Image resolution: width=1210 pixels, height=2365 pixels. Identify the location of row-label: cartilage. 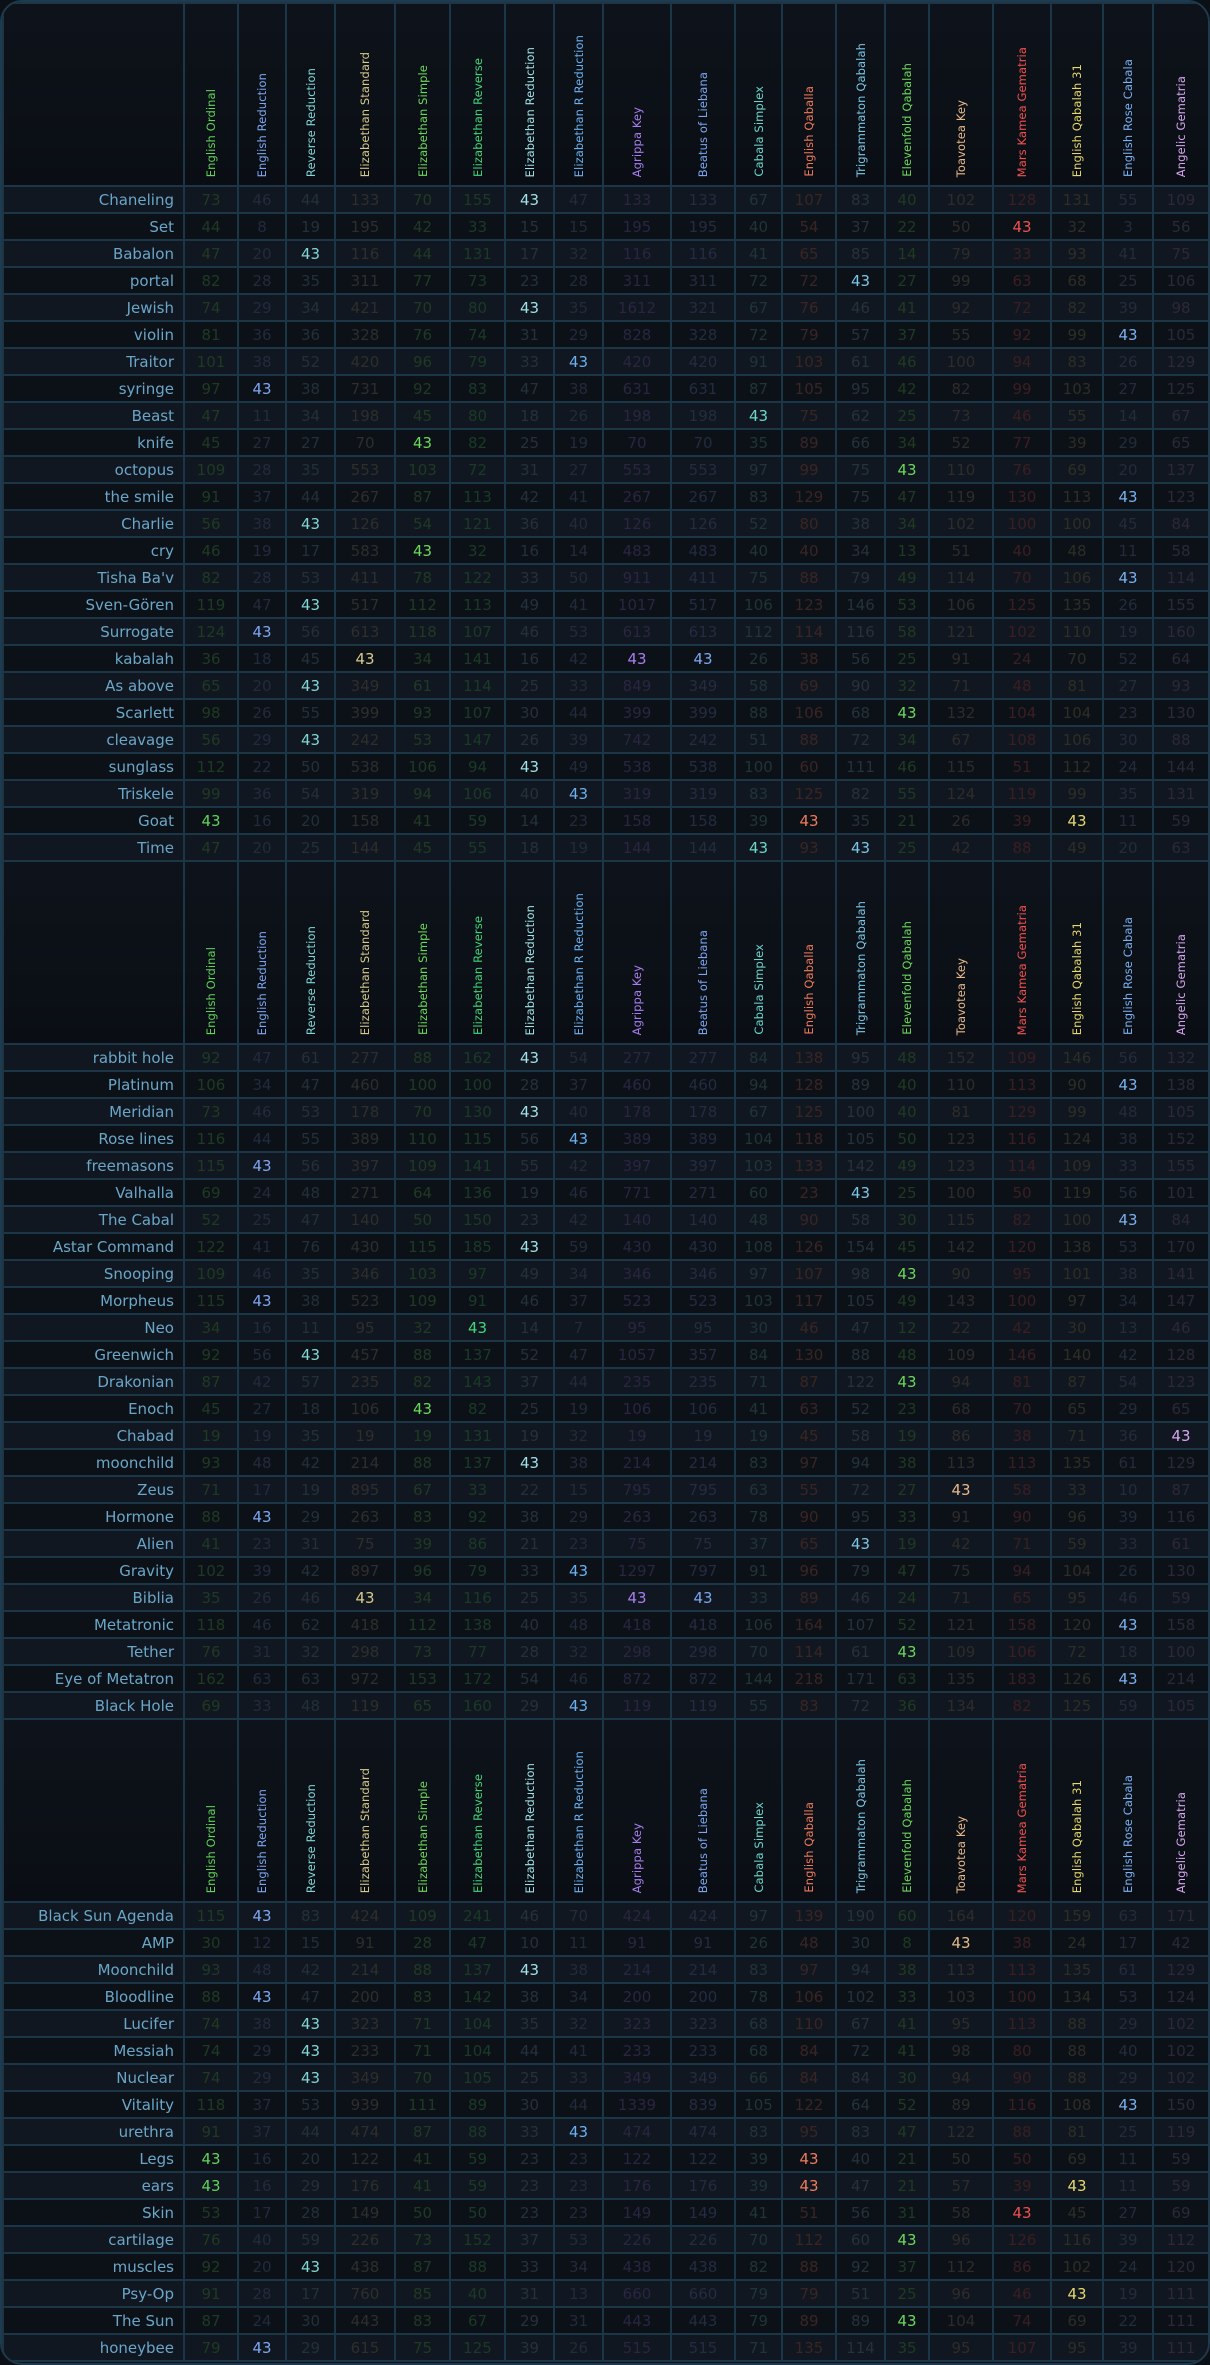
(93, 2239).